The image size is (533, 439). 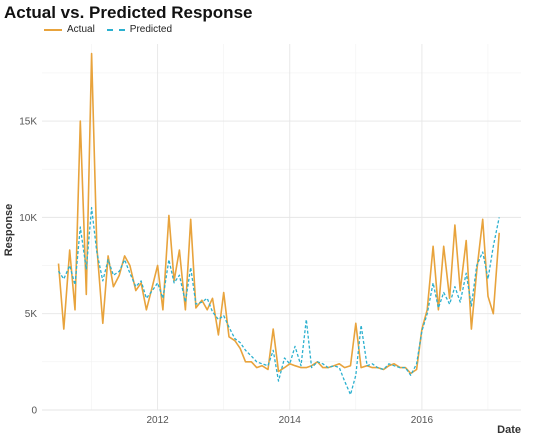 I want to click on x-tick-label: 2012, so click(x=157, y=420).